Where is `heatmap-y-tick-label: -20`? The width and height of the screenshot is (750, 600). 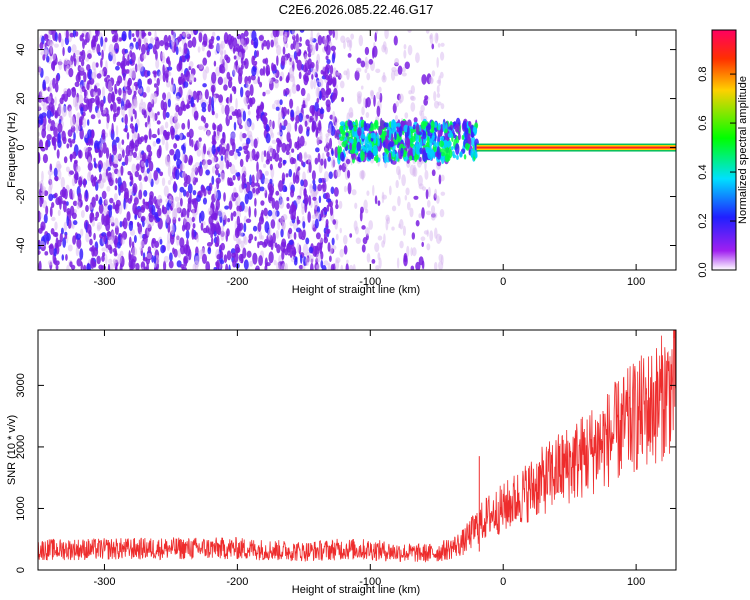
heatmap-y-tick-label: -20 is located at coordinates (21, 197).